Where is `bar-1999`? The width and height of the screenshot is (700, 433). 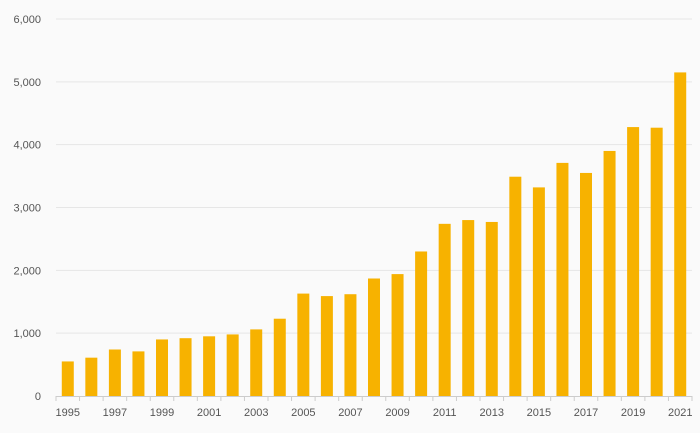 bar-1999 is located at coordinates (162, 367).